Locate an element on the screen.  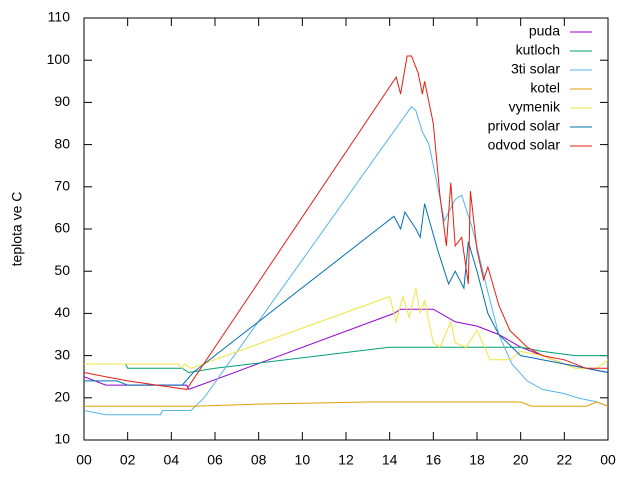
y-tick-label: 50 is located at coordinates (62, 270).